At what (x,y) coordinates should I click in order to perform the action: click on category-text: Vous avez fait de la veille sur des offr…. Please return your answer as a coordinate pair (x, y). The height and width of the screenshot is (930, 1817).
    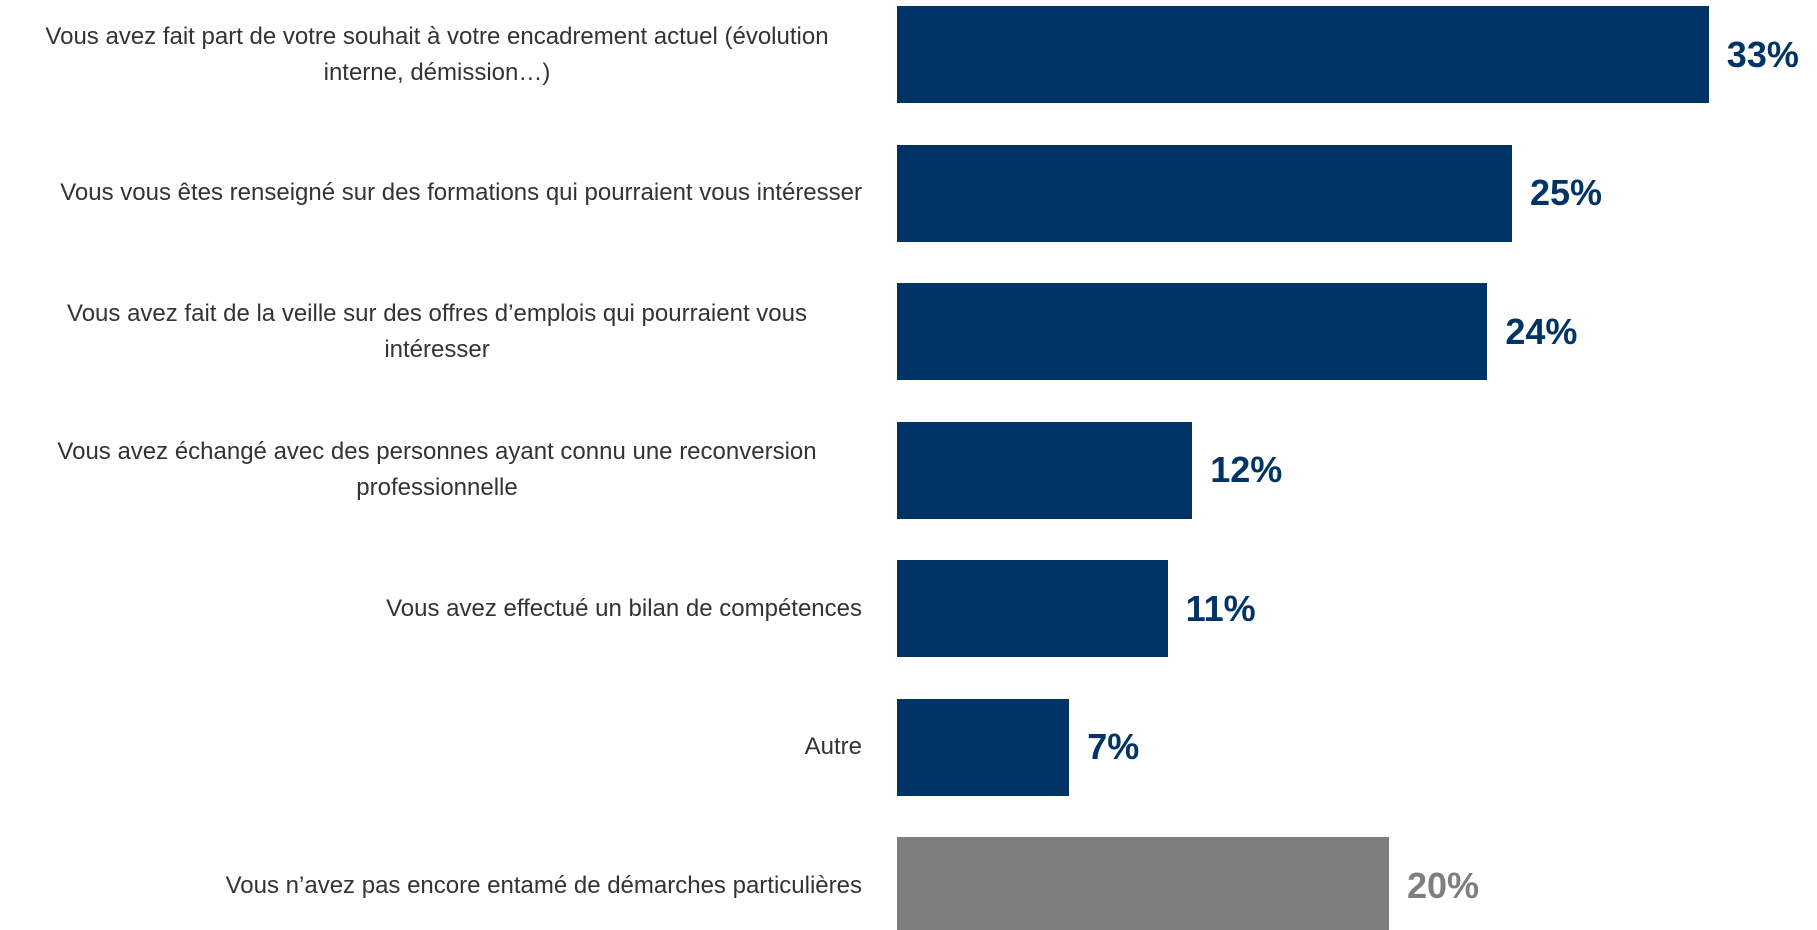
    Looking at the image, I should click on (437, 331).